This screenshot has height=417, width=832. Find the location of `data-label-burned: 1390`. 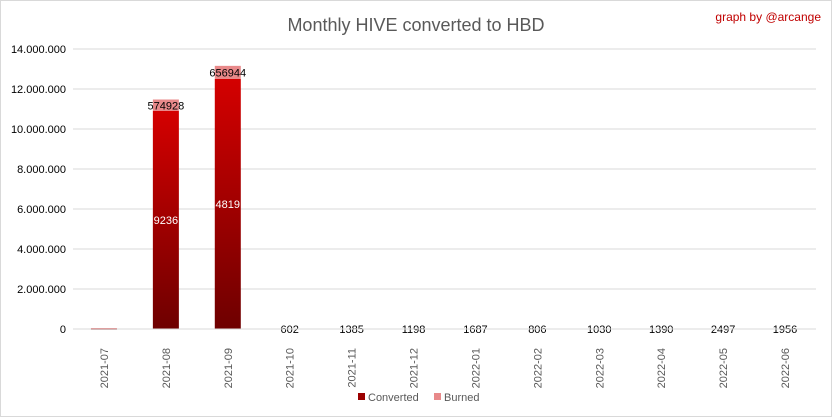

data-label-burned: 1390 is located at coordinates (661, 330).